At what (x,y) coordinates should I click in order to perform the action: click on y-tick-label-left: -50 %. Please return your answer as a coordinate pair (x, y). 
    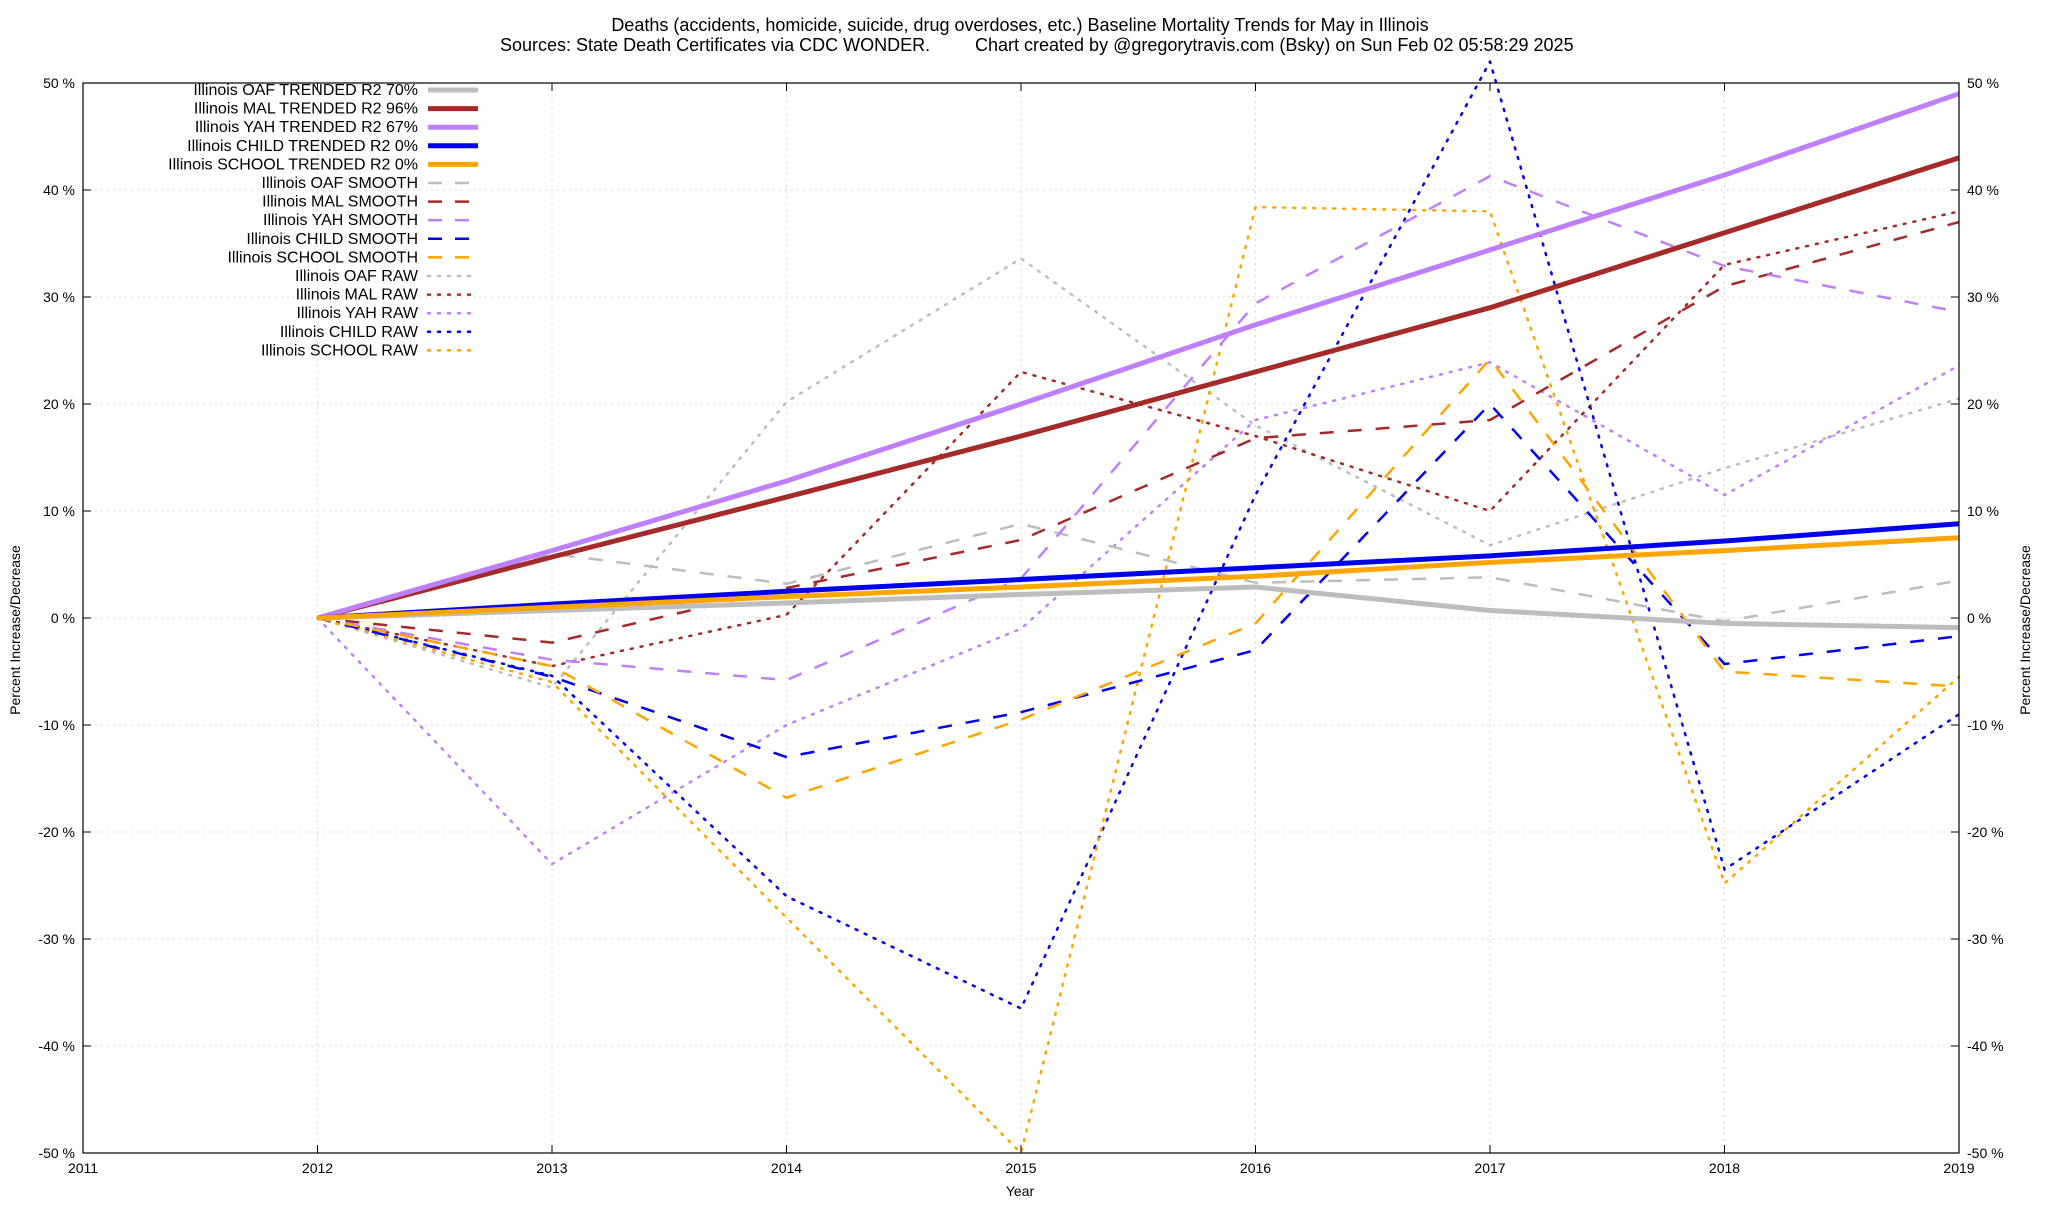
    Looking at the image, I should click on (56, 1153).